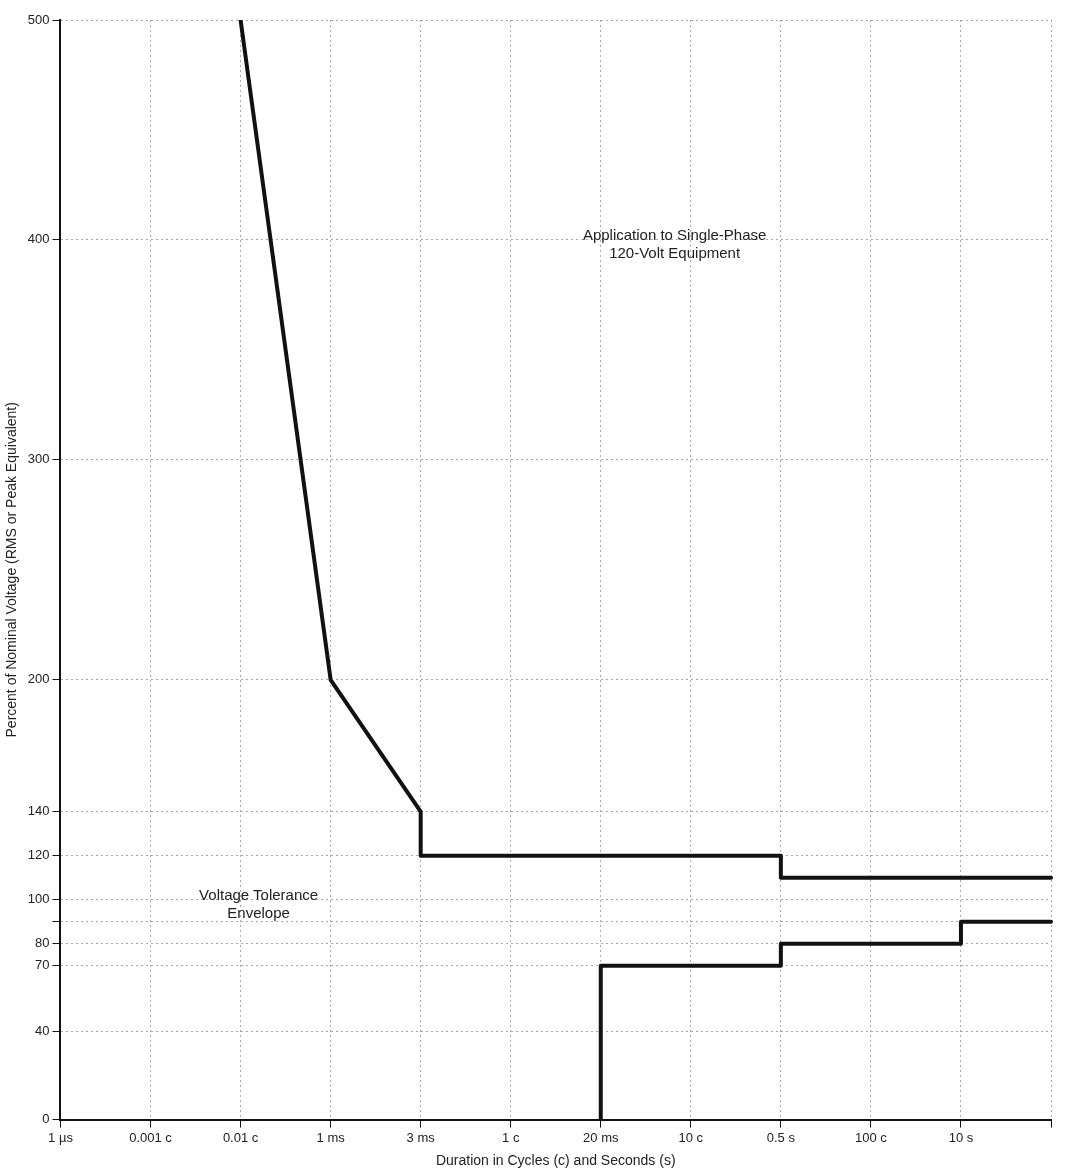 This screenshot has width=1071, height=1174. Describe the element at coordinates (38, 811) in the screenshot. I see `y-tick-label: 140` at that location.